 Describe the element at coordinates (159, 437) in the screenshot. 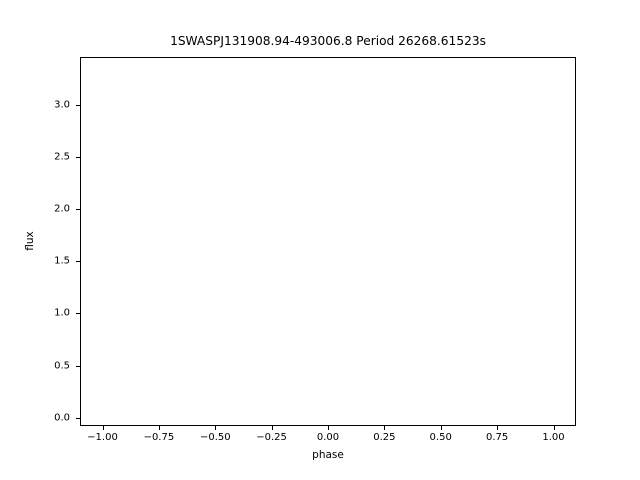

I see `x-tick-label: −0.75` at that location.